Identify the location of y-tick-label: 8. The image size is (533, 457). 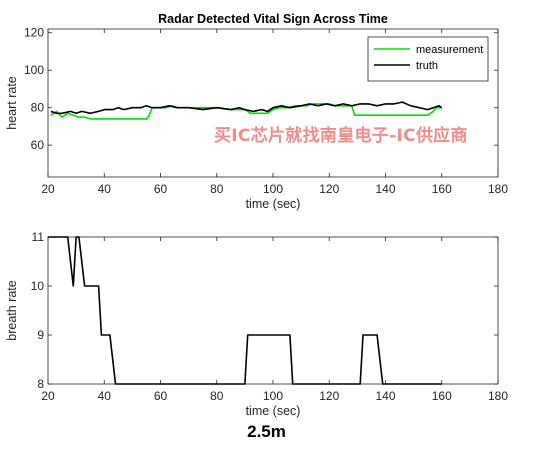
(40, 384).